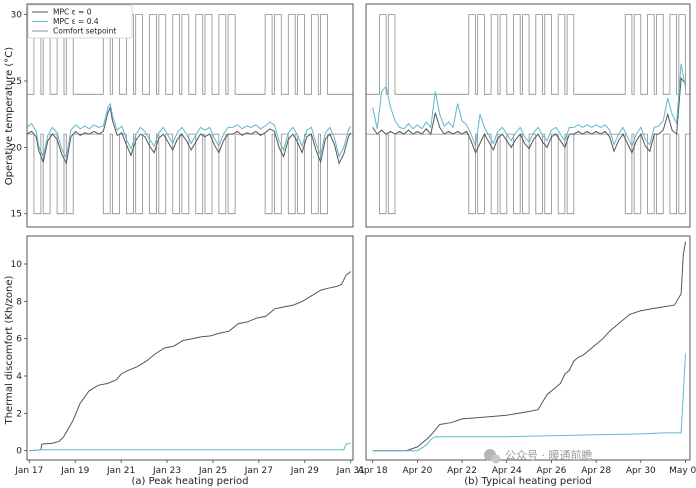 The width and height of the screenshot is (696, 488). Describe the element at coordinates (74, 471) in the screenshot. I see `x-tick-label: Jan 19` at that location.